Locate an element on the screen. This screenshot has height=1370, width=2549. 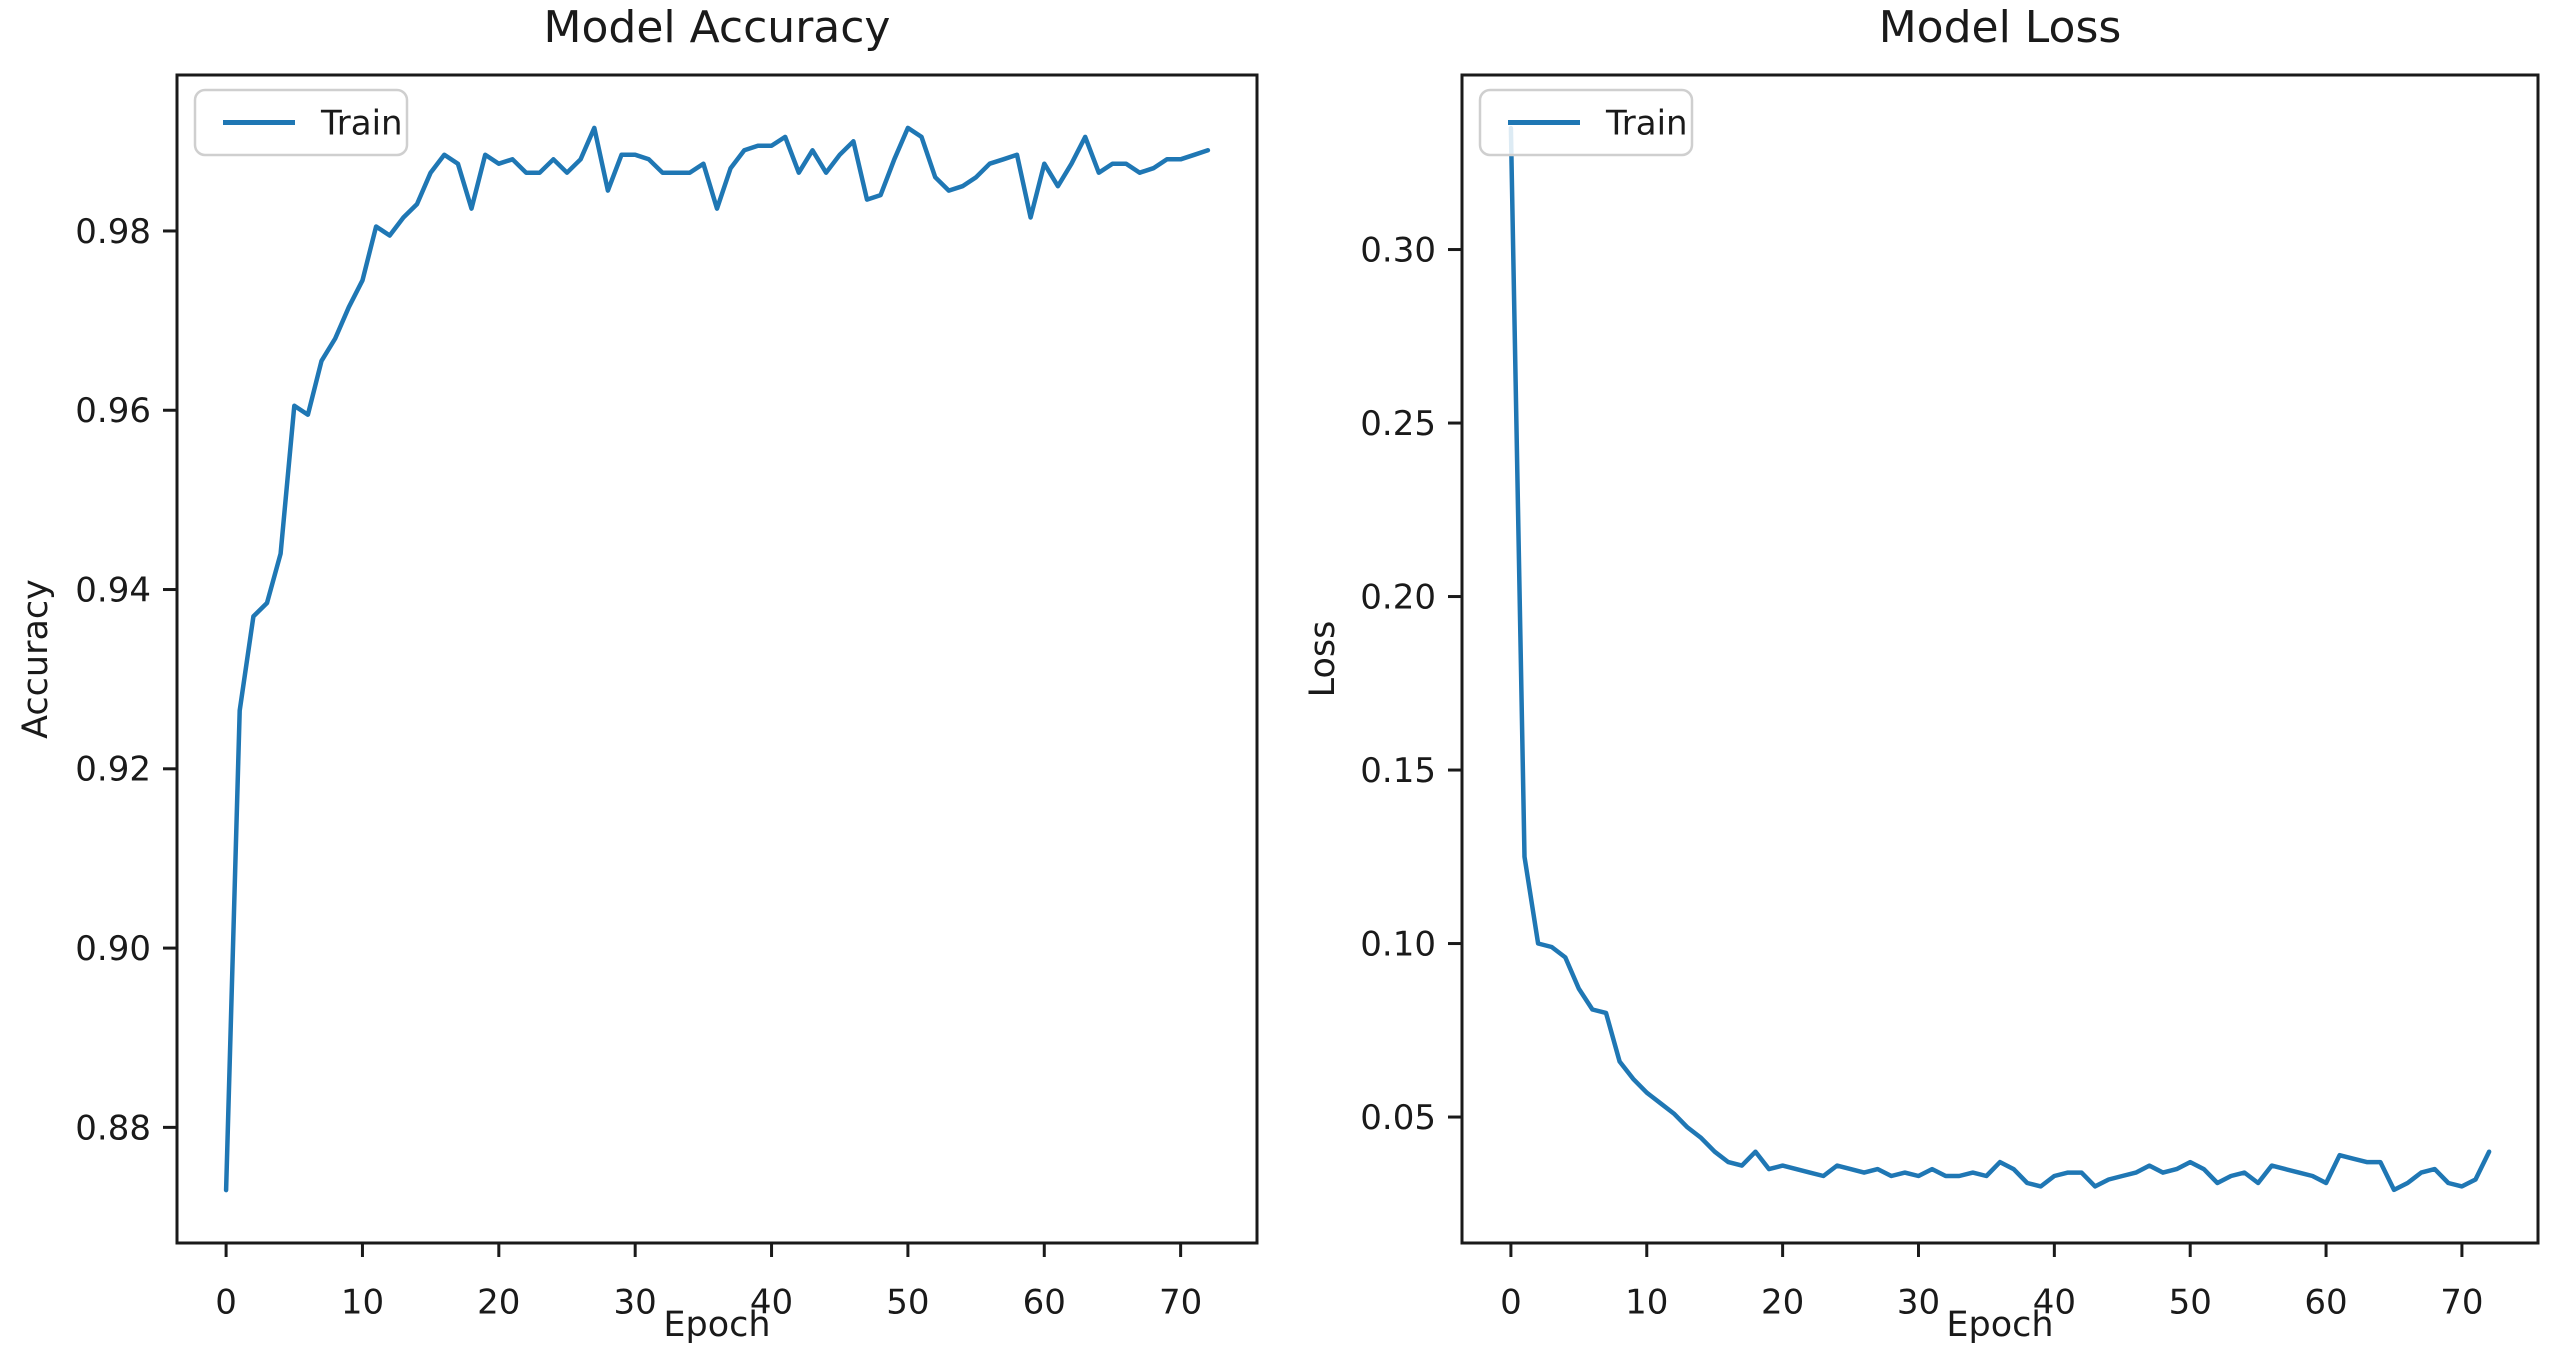
loss-x-tick-label: 0 is located at coordinates (1511, 1302).